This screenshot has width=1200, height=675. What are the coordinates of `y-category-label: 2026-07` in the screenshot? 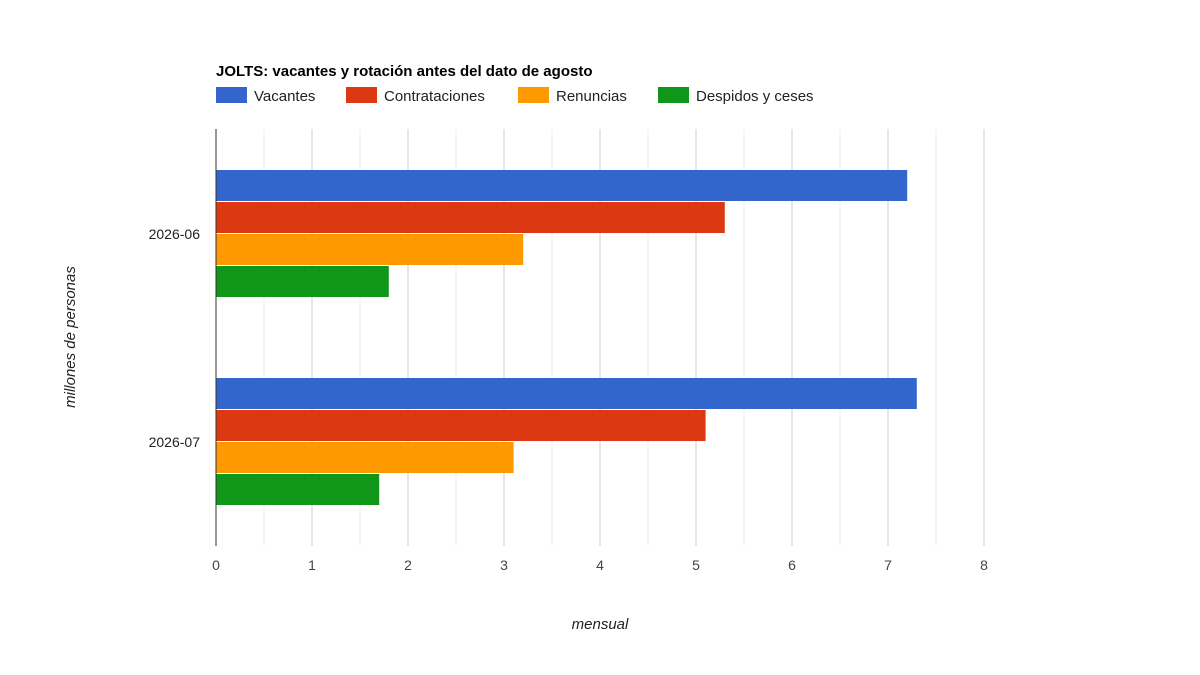 It's located at (175, 442).